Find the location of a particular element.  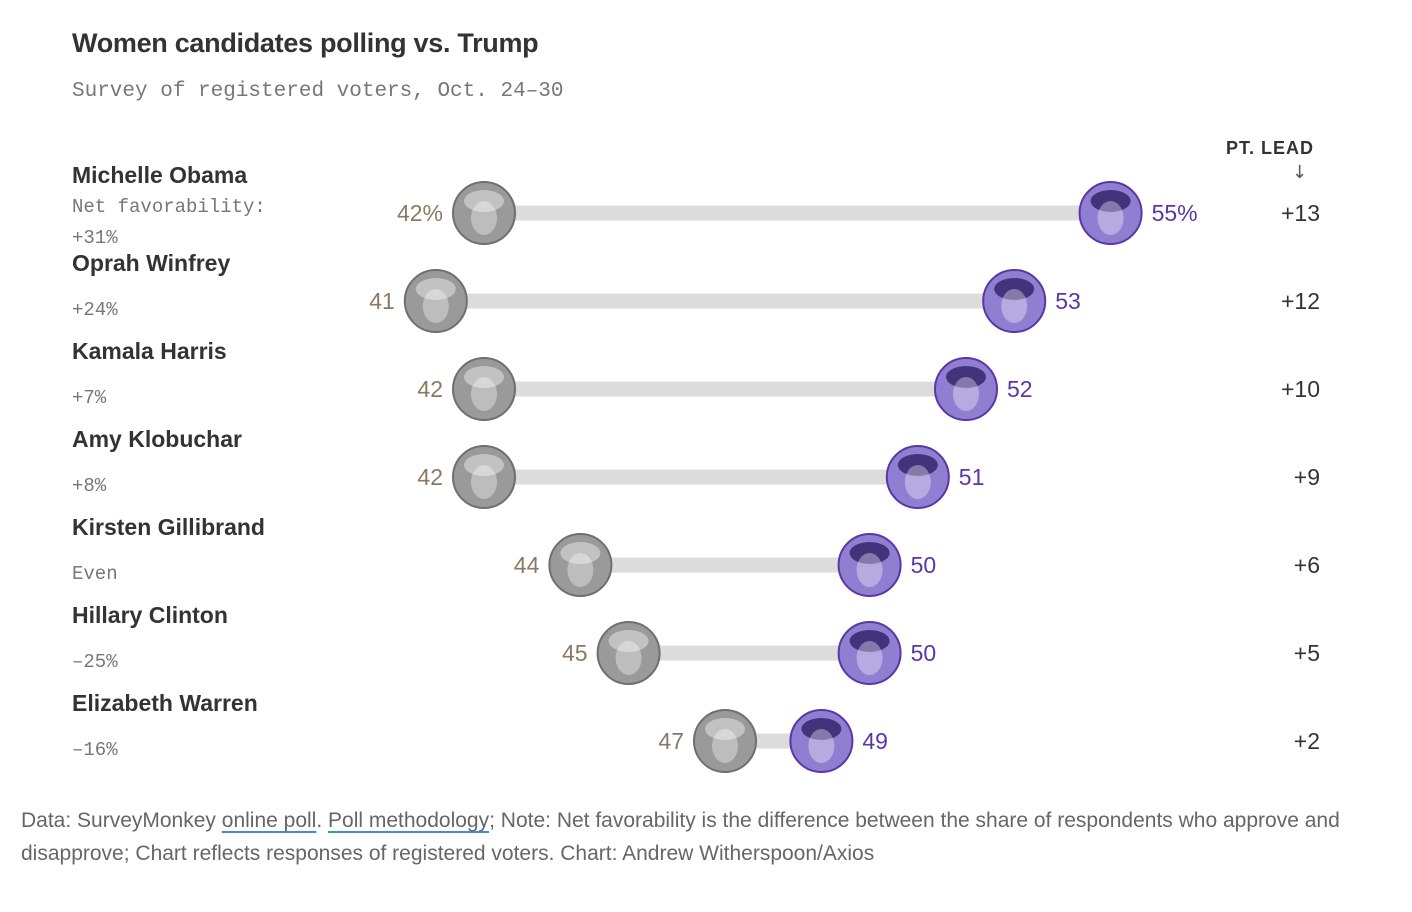

point-lead-value: +5 is located at coordinates (1307, 653).